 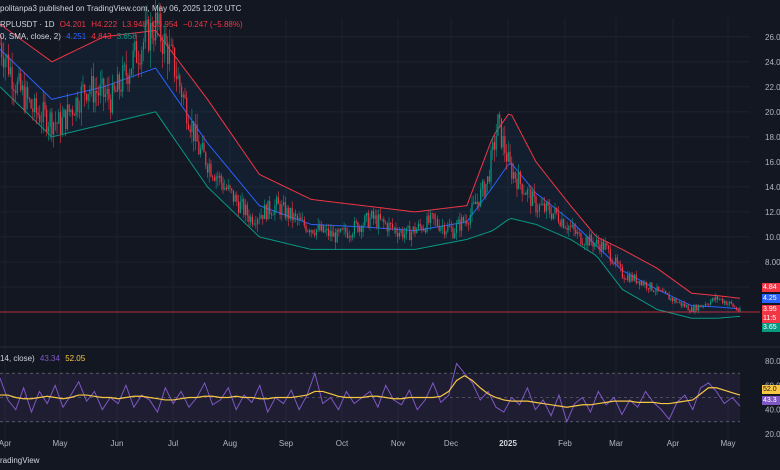 What do you see at coordinates (772, 112) in the screenshot?
I see `price-tick-label: 20.00` at bounding box center [772, 112].